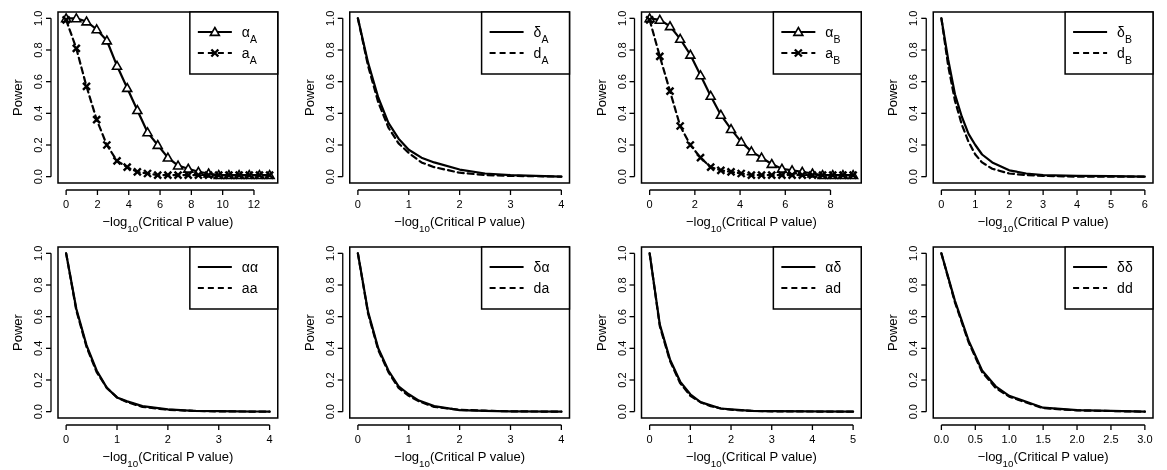 This screenshot has width=1167, height=470. I want to click on x-tick-label: 1.5, so click(1043, 439).